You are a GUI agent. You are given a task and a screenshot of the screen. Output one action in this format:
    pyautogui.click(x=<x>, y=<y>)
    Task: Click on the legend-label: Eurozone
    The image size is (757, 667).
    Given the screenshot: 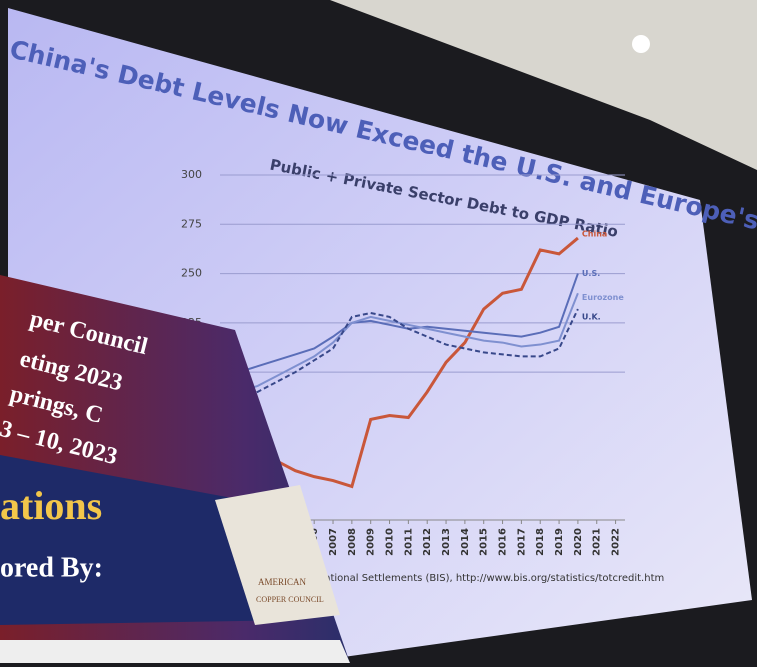 What is the action you would take?
    pyautogui.click(x=603, y=297)
    